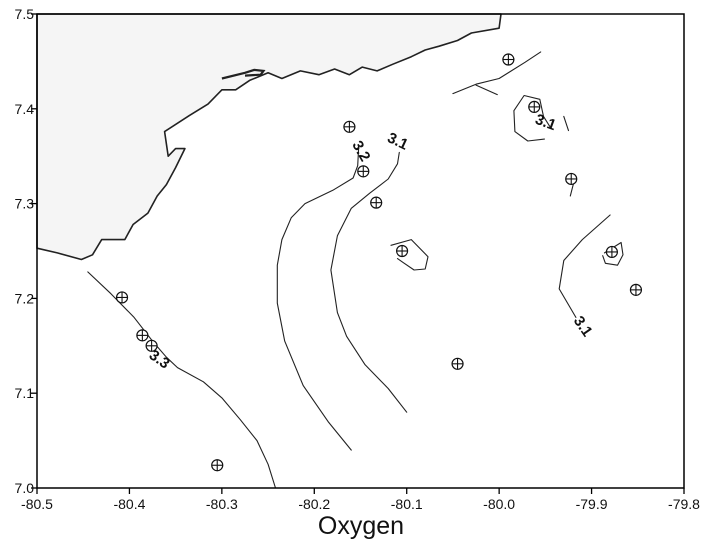 Image resolution: width=718 pixels, height=548 pixels. I want to click on x-tick-label: -80.4, so click(129, 504).